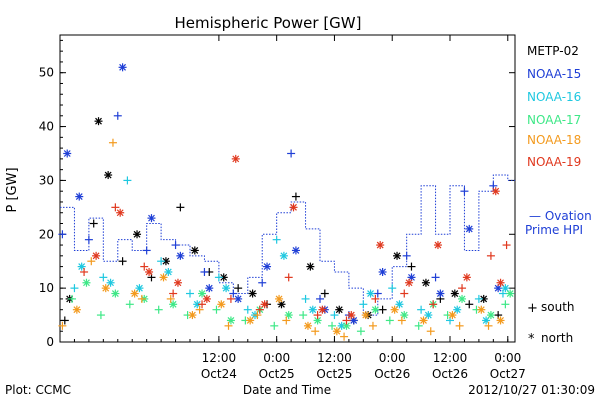 The image size is (600, 404). I want to click on legend-north-label: north, so click(557, 338).